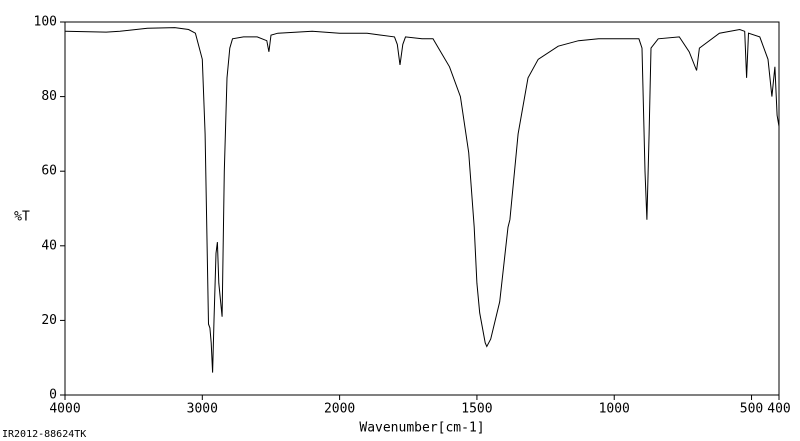 This screenshot has height=441, width=800. Describe the element at coordinates (49, 171) in the screenshot. I see `y-tick-label: 60` at that location.